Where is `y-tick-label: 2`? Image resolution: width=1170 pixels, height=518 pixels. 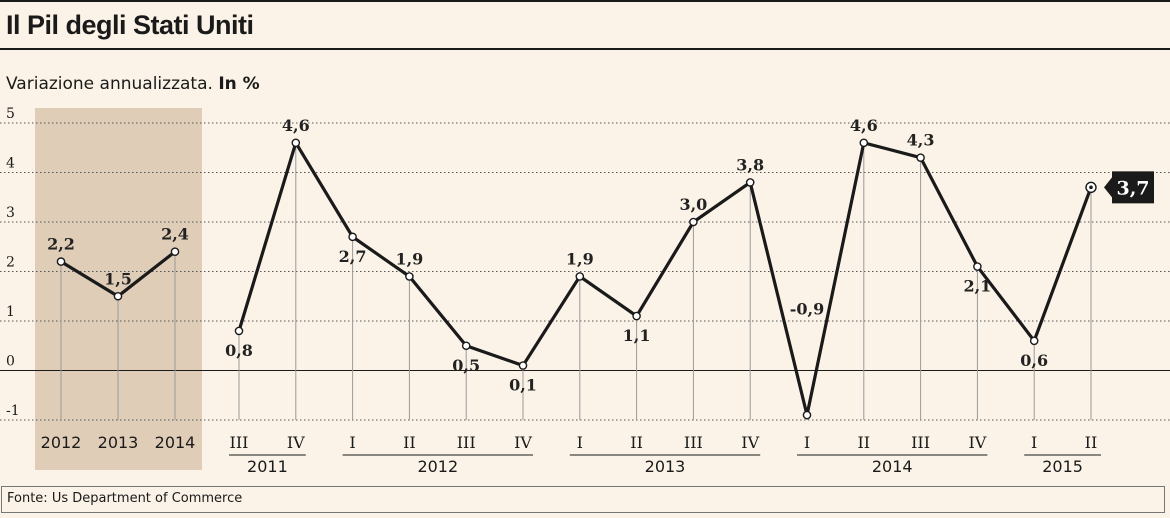
y-tick-label: 2 is located at coordinates (10, 263).